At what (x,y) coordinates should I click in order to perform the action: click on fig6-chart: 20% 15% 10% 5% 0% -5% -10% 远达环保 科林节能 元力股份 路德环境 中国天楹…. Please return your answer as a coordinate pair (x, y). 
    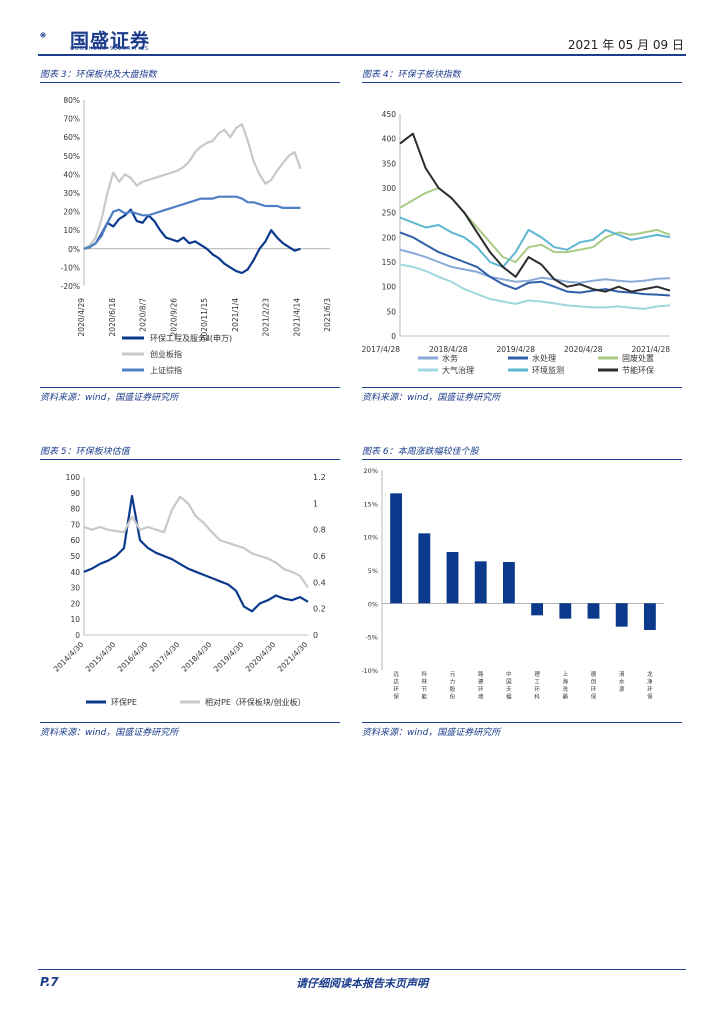
    Looking at the image, I should click on (513, 584).